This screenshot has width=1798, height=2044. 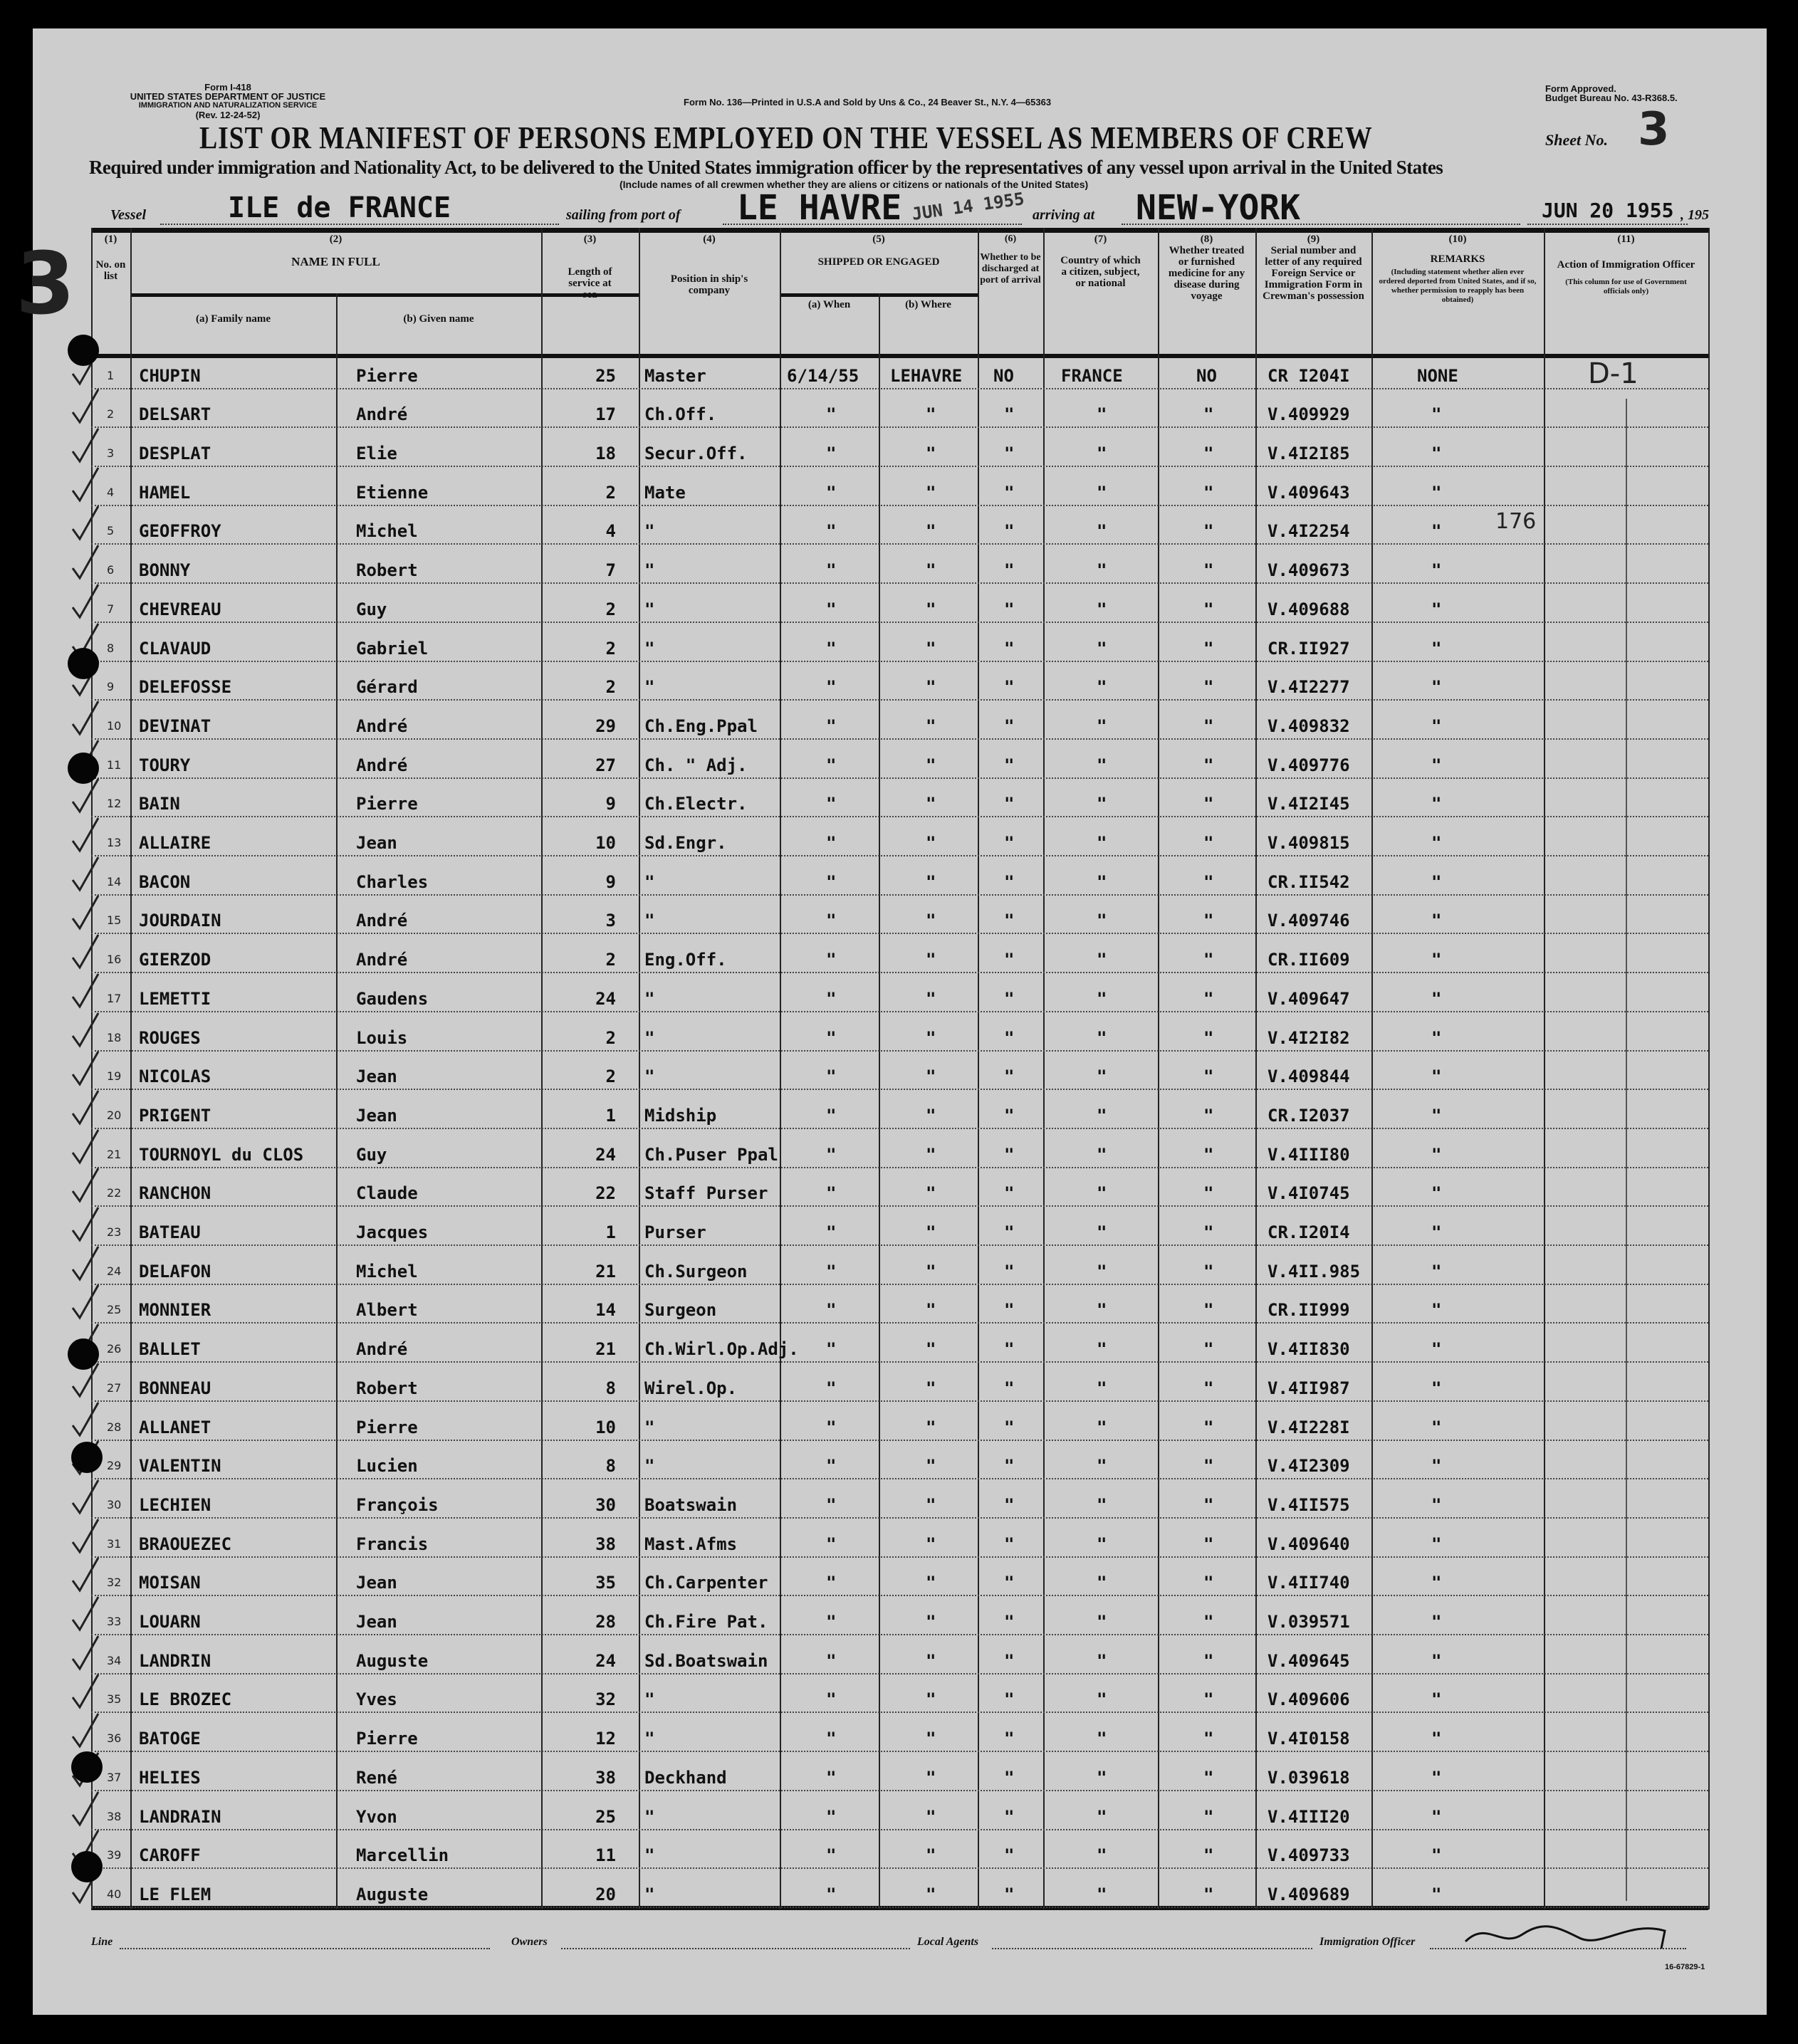 What do you see at coordinates (392, 999) in the screenshot?
I see `given-name: Gaudens` at bounding box center [392, 999].